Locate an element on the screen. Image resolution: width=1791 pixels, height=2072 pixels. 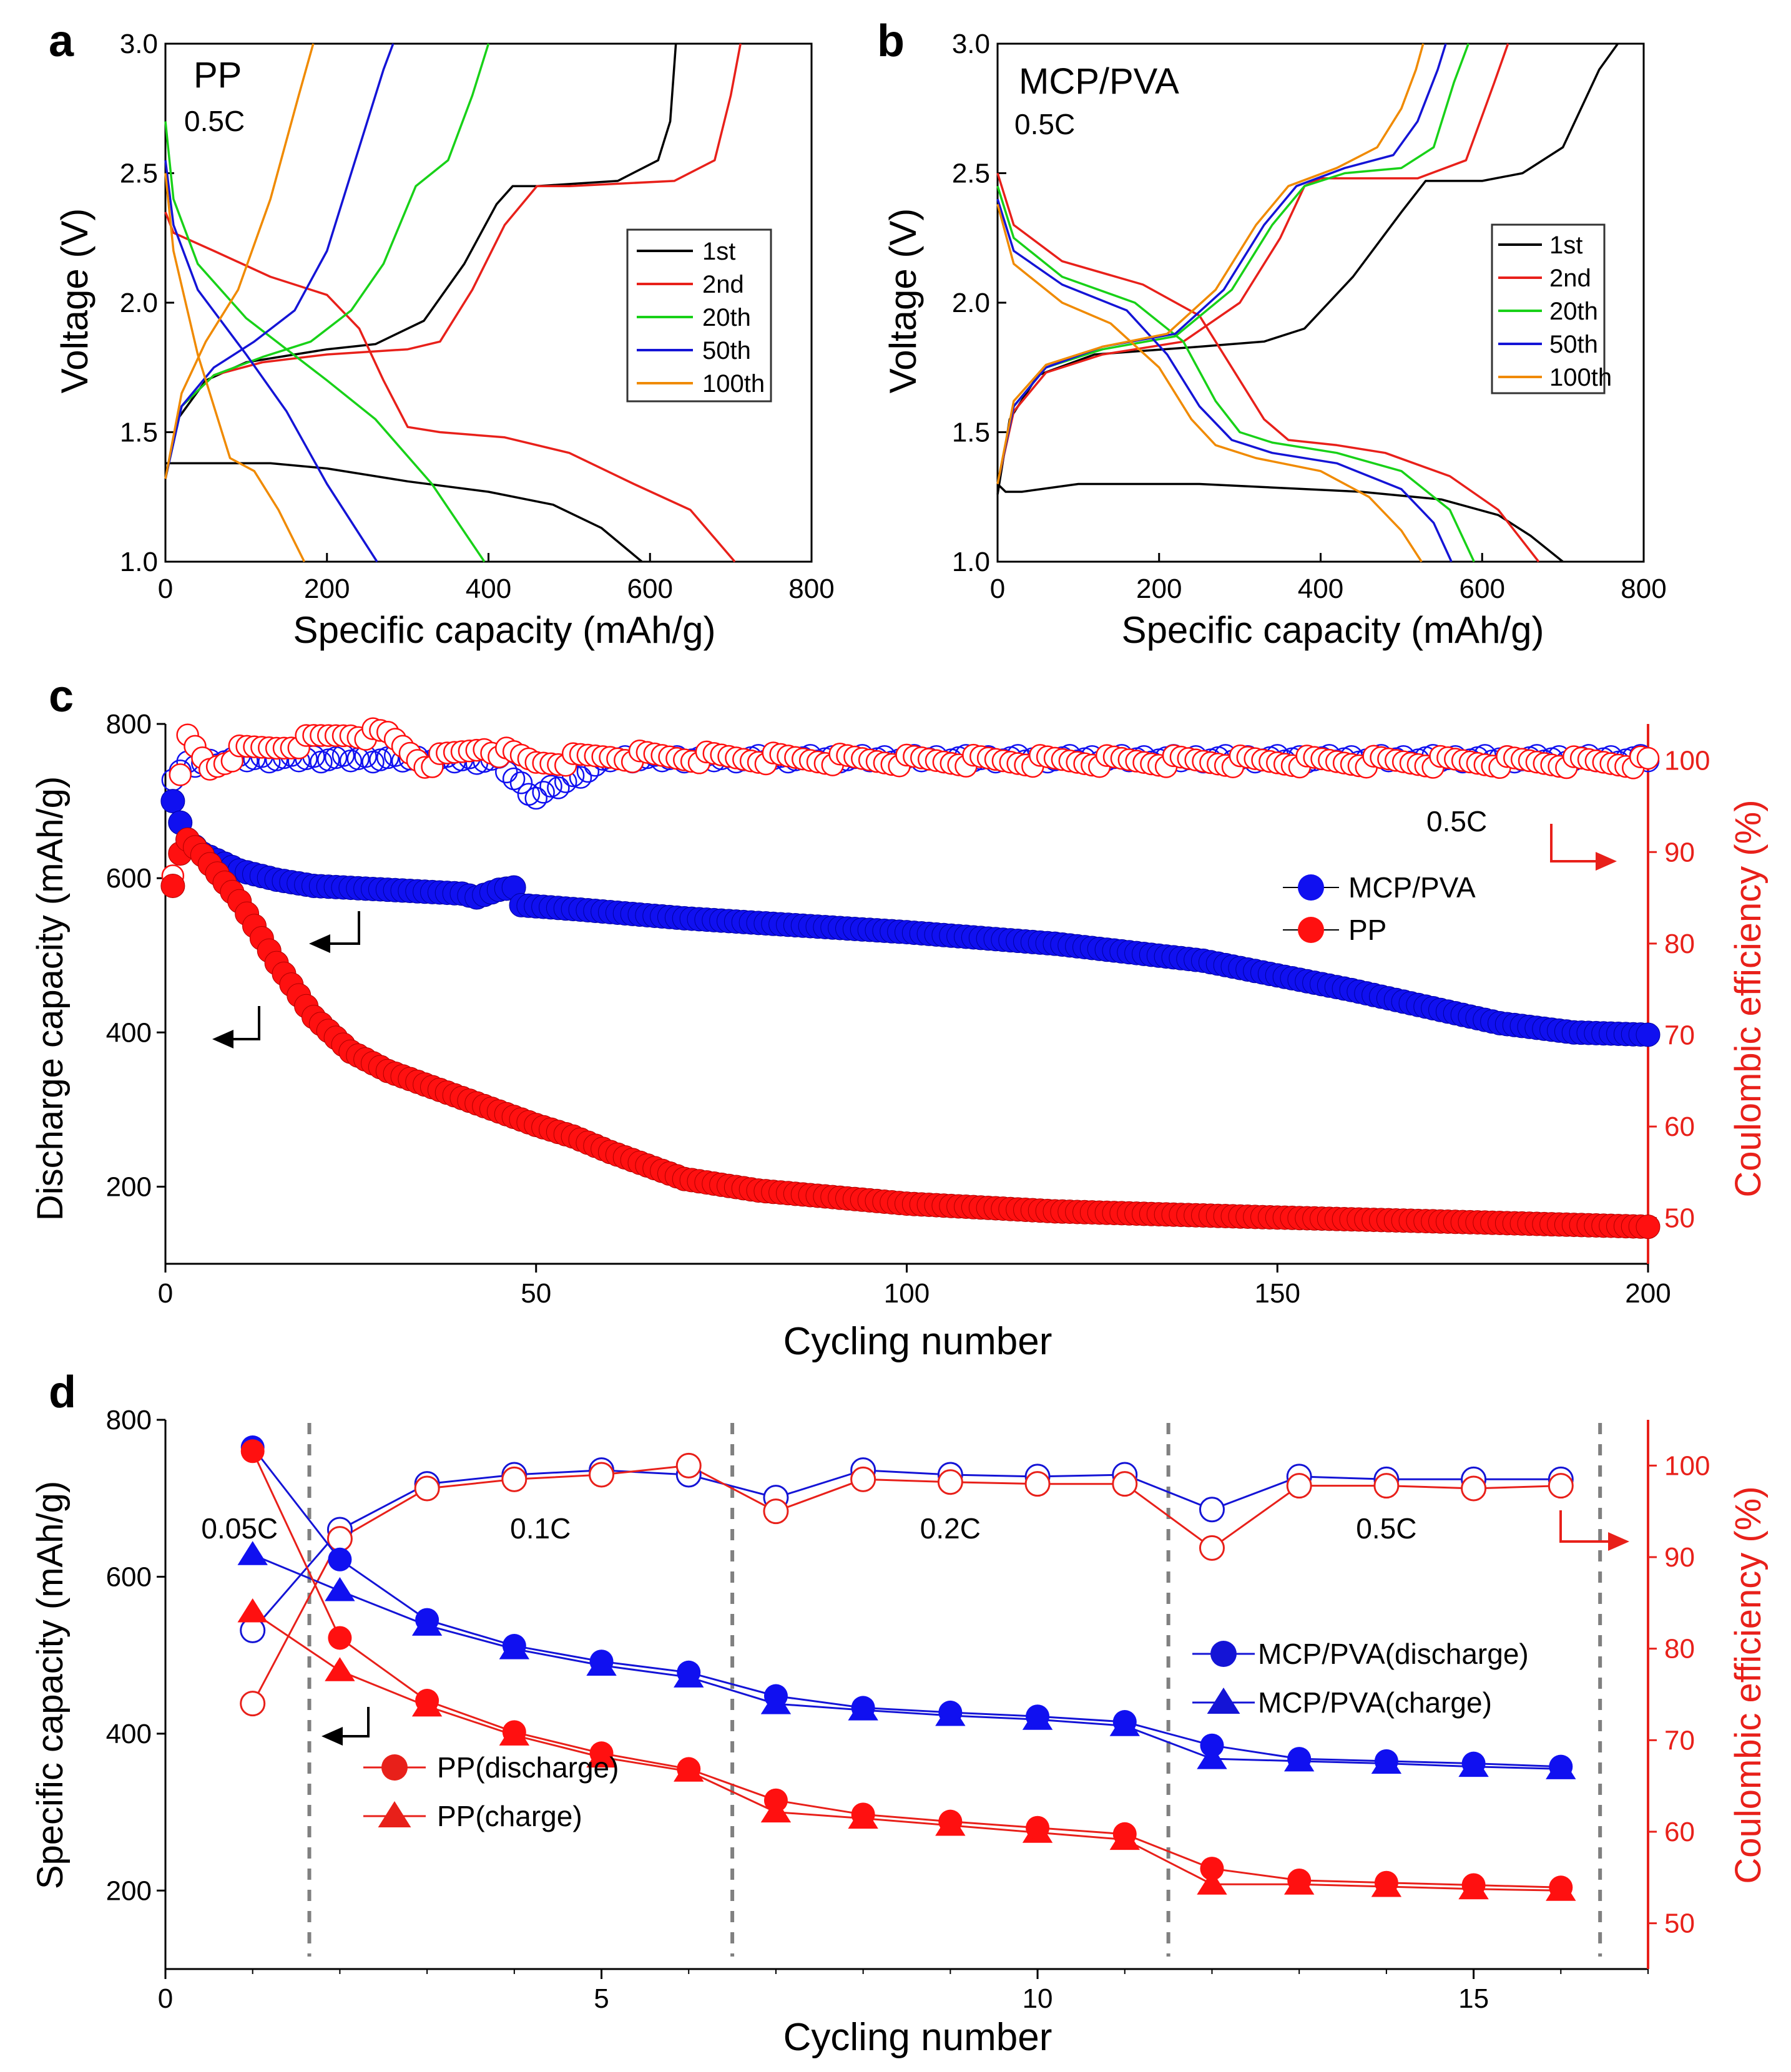
d-xtick-label: 15 is located at coordinates (1473, 1998).